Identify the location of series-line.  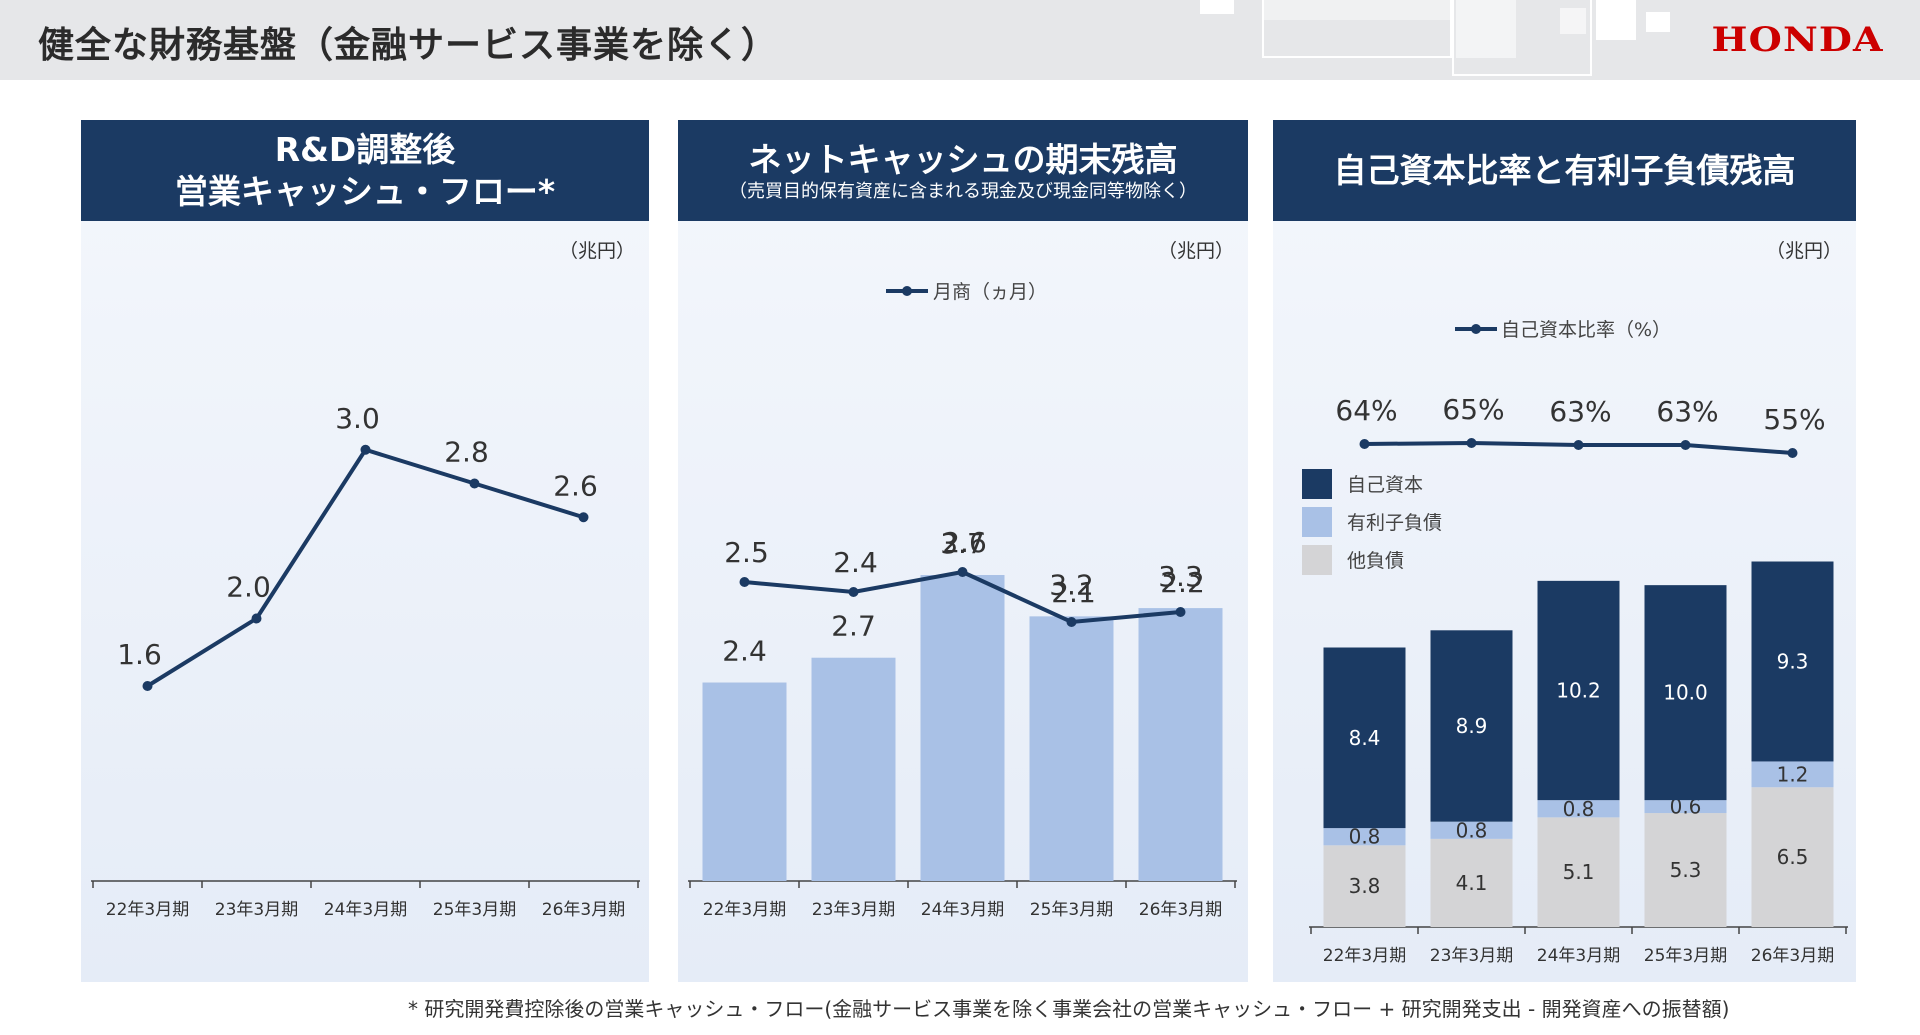
(365, 567).